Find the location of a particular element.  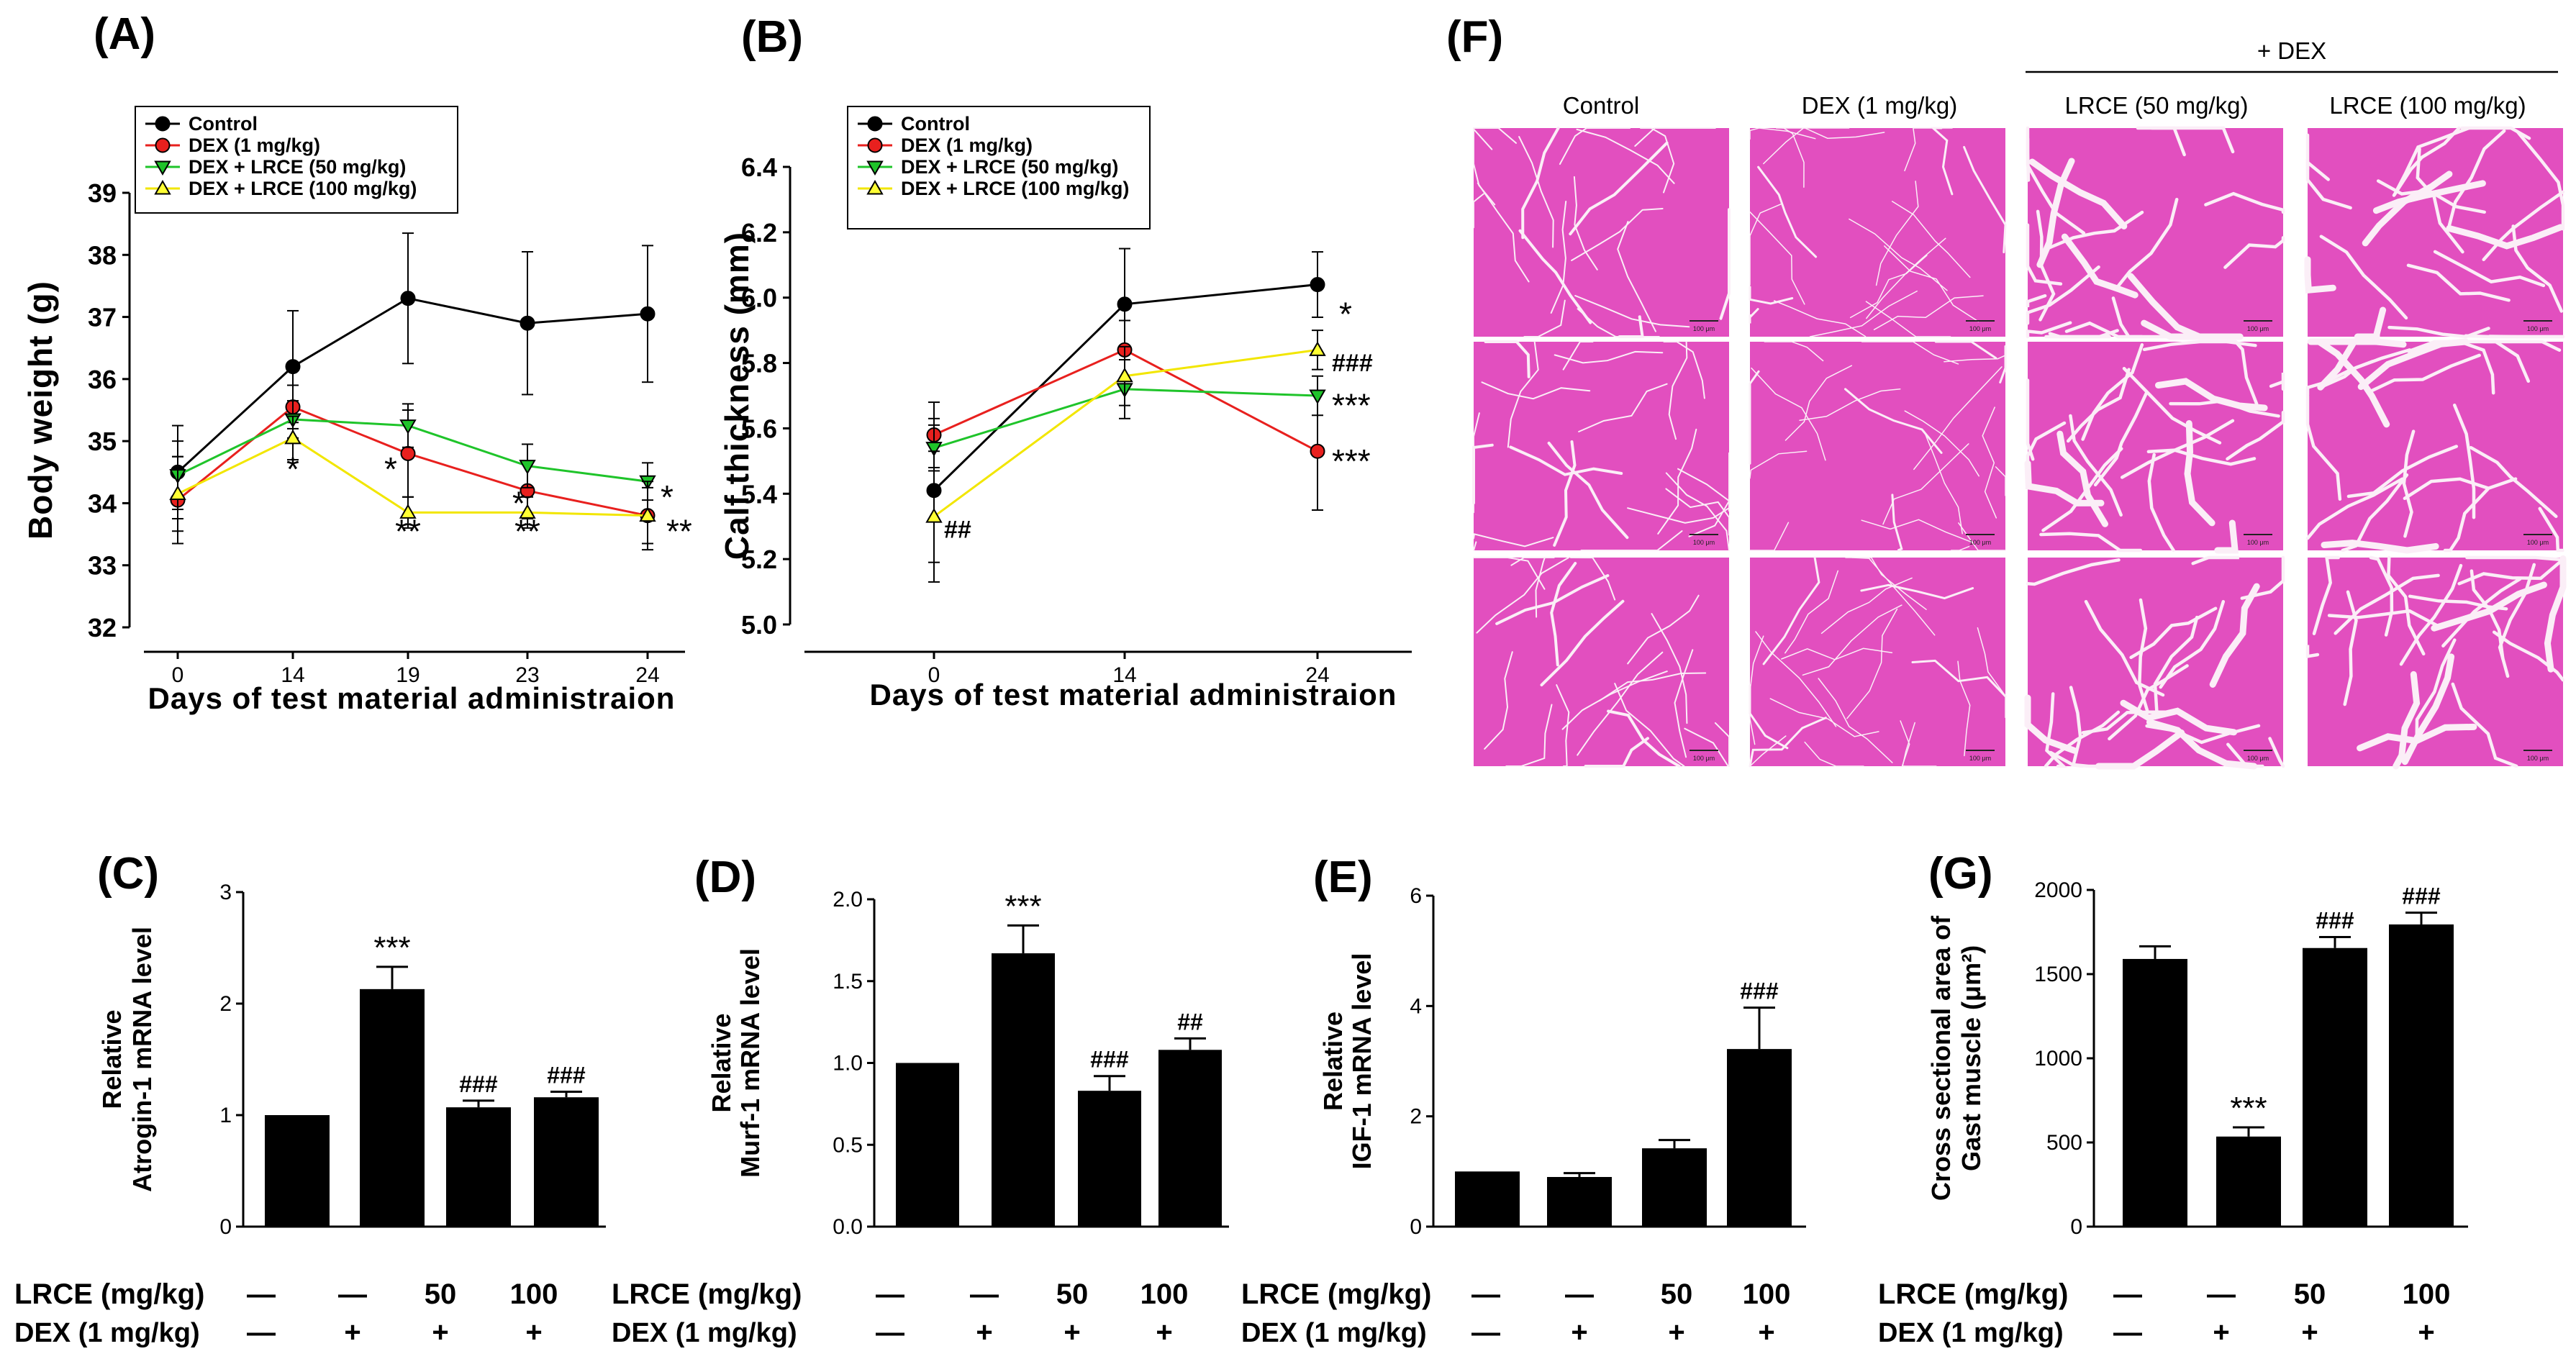

legend-marker-control is located at coordinates (163, 124).